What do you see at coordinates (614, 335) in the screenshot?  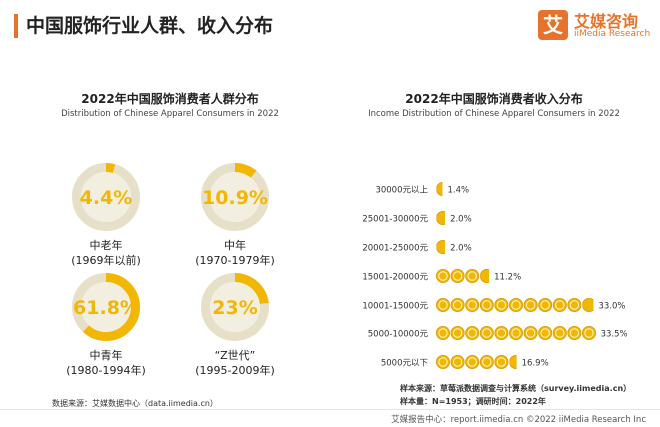 I see `bar-value-label: 33.5%` at bounding box center [614, 335].